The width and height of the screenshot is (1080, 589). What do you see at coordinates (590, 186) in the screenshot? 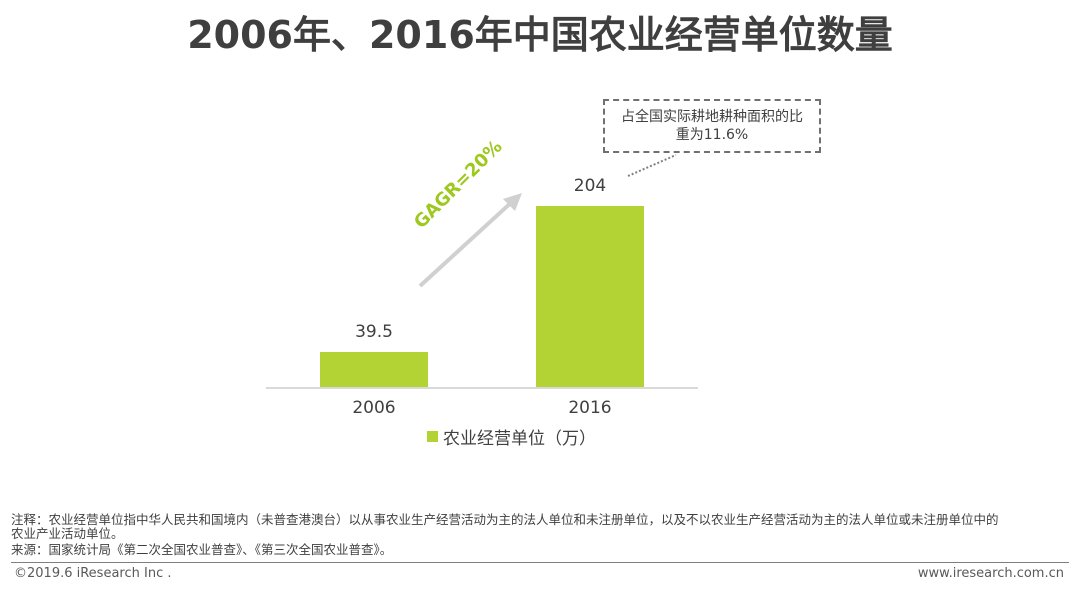
I see `bar-value-label-2016: 204` at bounding box center [590, 186].